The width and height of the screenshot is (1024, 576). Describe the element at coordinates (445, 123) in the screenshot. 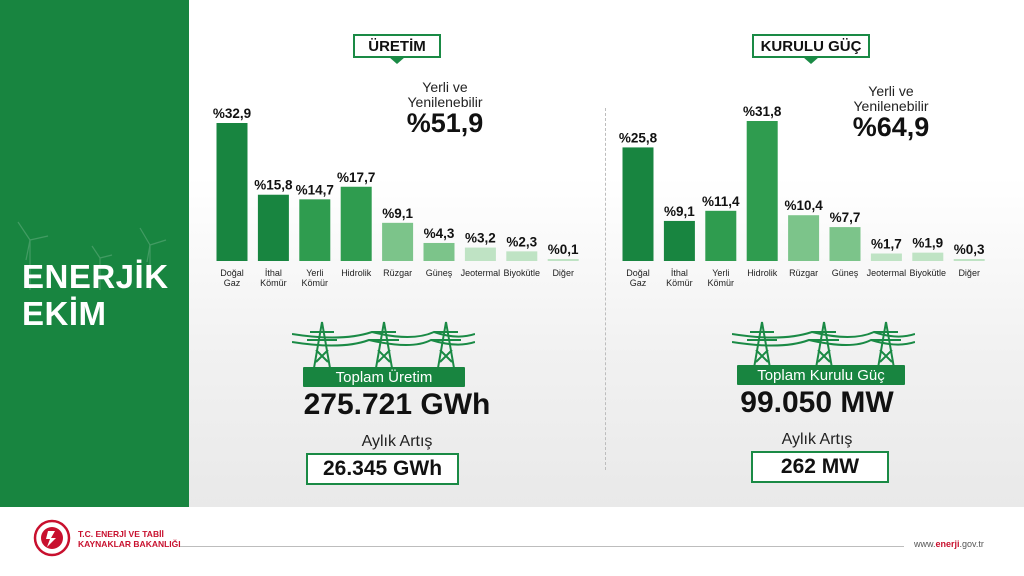

I see `production-local-value: %51,9` at that location.